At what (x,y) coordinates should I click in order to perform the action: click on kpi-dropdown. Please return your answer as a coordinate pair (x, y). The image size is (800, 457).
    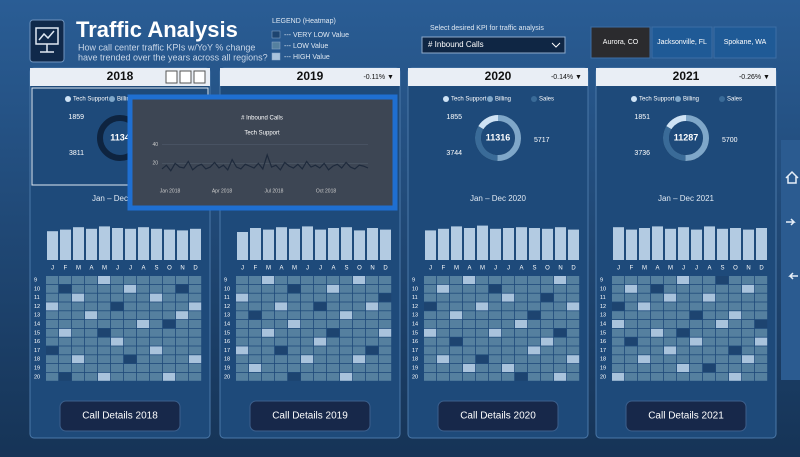
    Looking at the image, I should click on (493, 45).